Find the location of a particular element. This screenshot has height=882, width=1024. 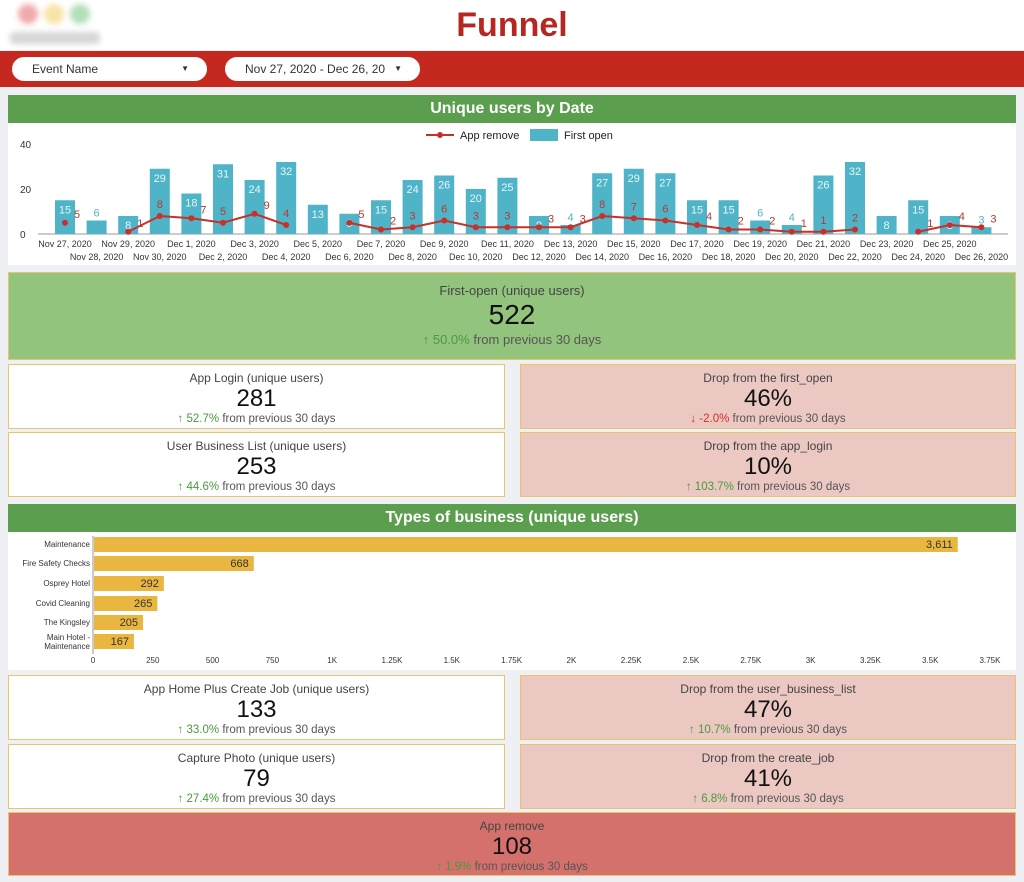

x-tick-label: Dec 7, 2020 is located at coordinates (381, 244).